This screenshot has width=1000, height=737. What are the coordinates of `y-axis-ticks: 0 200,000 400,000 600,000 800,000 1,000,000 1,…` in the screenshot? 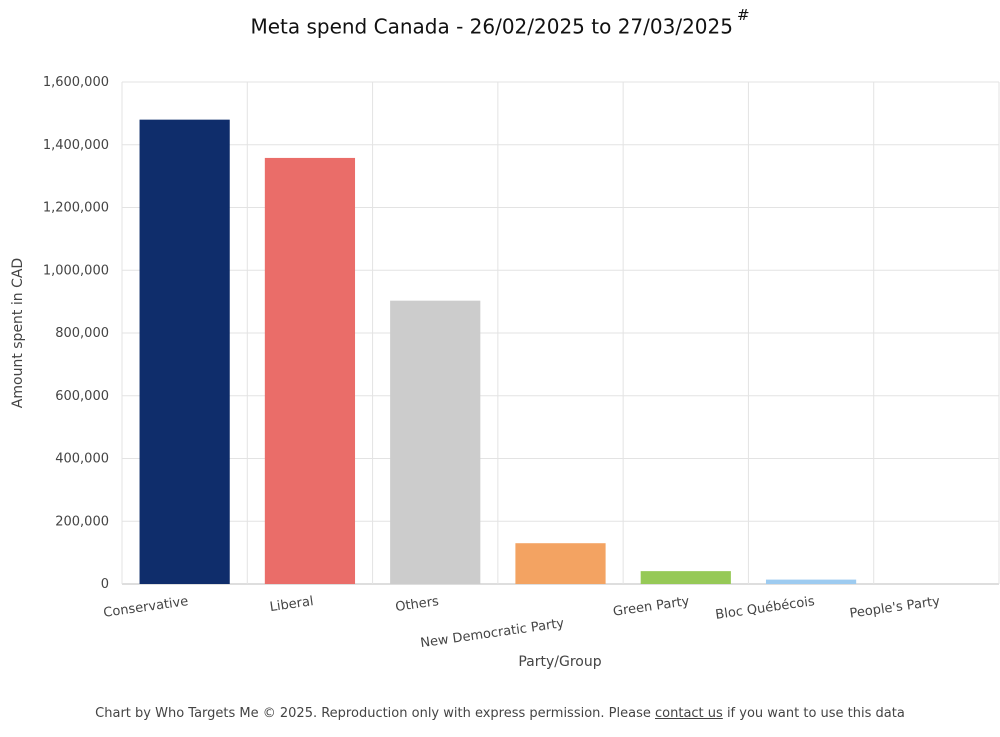 It's located at (76, 333).